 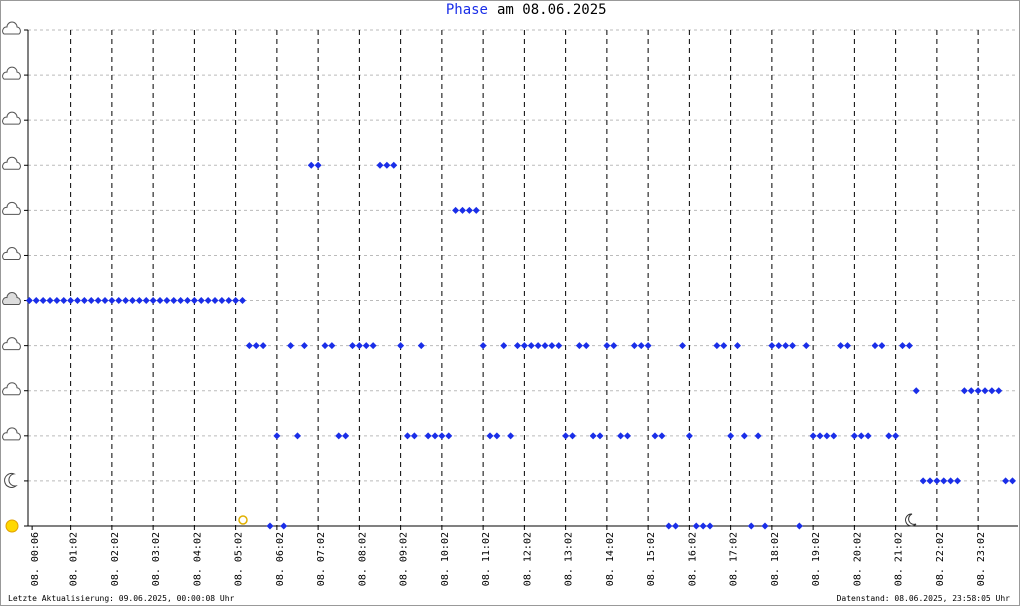 What do you see at coordinates (692, 559) in the screenshot?
I see `x-tick-label: 08. 16:02` at bounding box center [692, 559].